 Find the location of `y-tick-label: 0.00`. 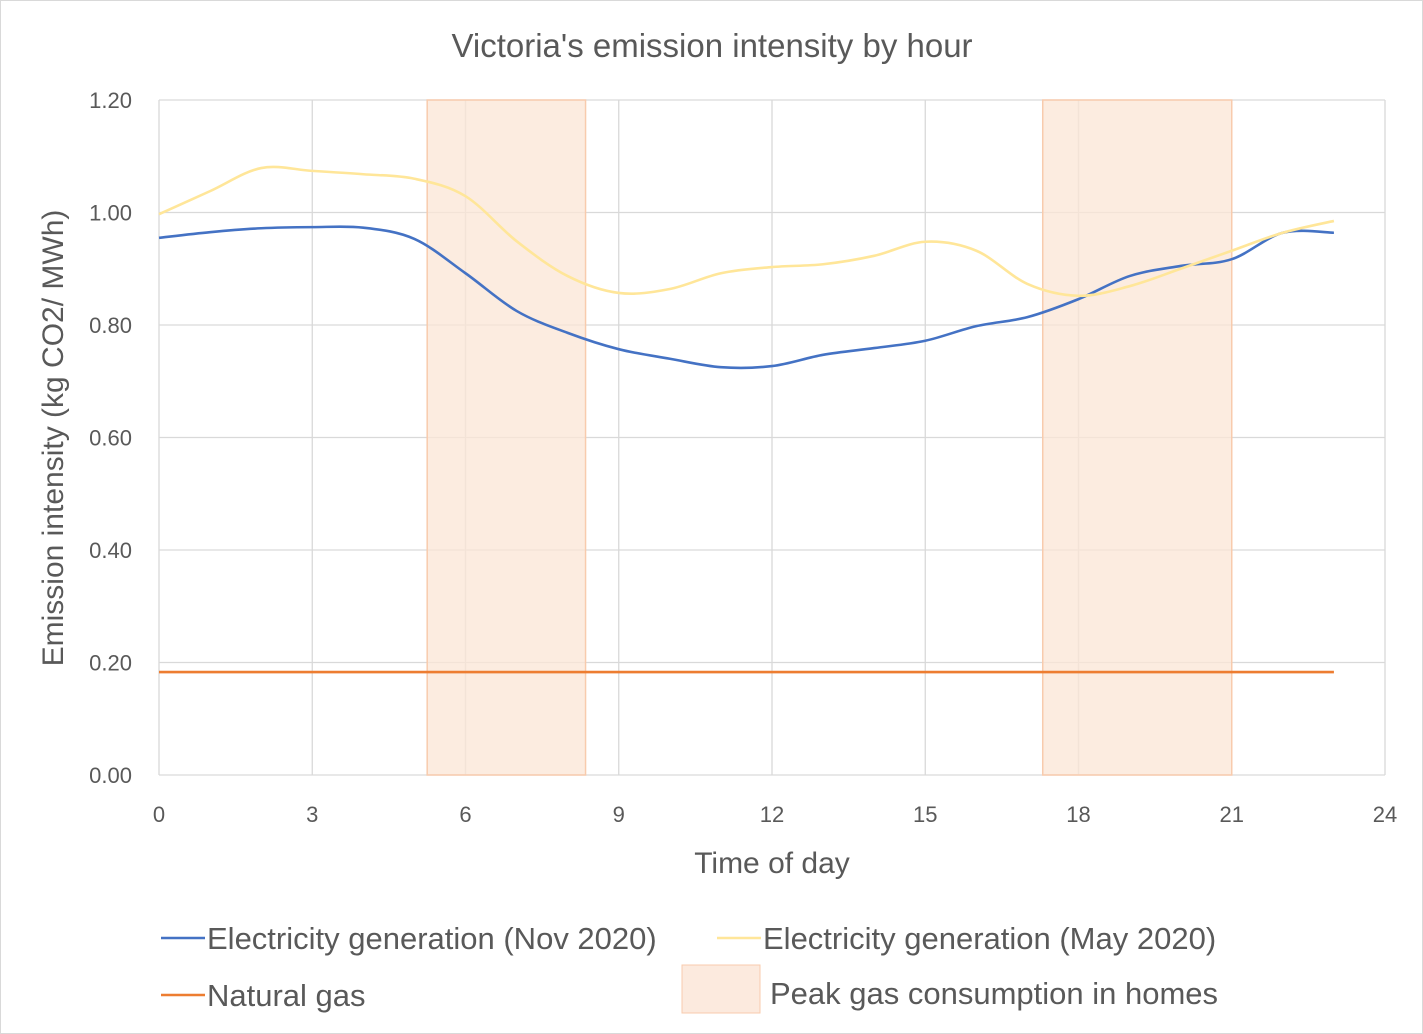

y-tick-label: 0.00 is located at coordinates (110, 775).